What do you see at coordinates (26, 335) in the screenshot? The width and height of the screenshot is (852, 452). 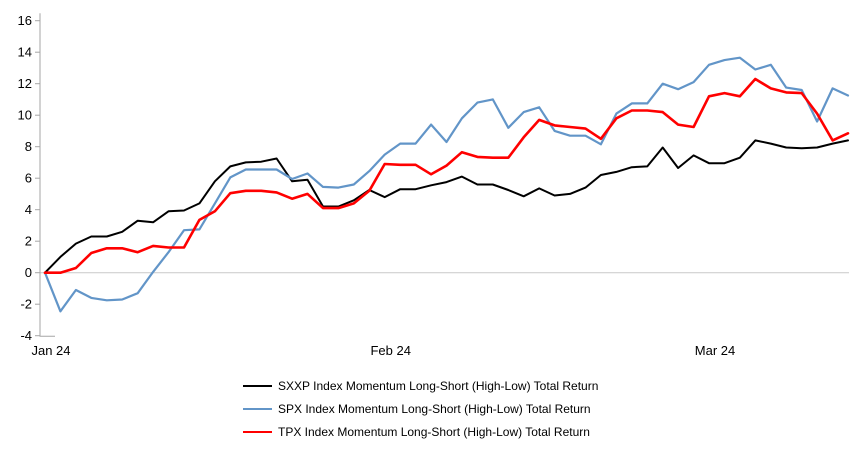 I see `y-axis-tick-label: -4` at bounding box center [26, 335].